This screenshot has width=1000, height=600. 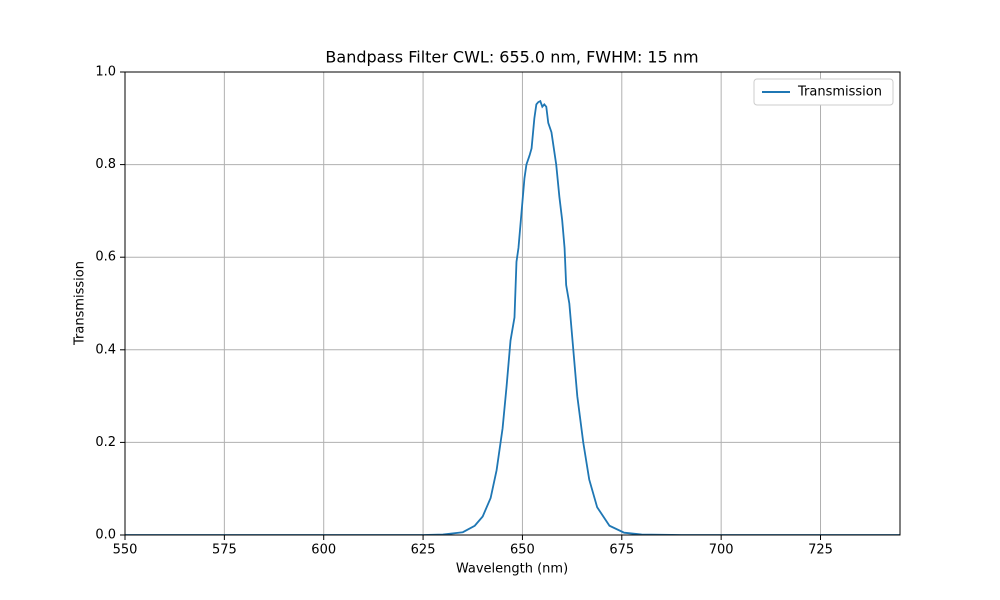 What do you see at coordinates (512, 569) in the screenshot?
I see `x-axis-label: Wavelength (nm)` at bounding box center [512, 569].